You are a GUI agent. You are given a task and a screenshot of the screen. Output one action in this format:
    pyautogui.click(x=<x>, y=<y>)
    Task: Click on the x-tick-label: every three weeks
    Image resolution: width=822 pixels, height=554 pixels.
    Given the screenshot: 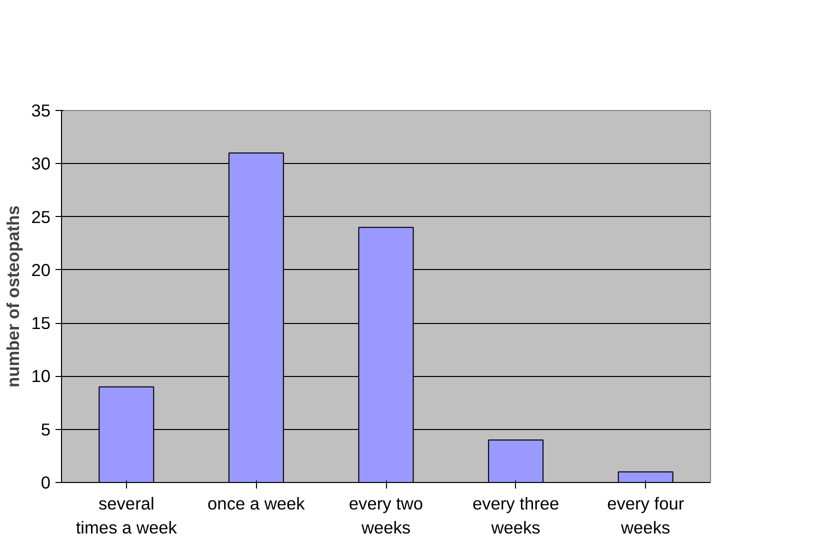 What is the action you would take?
    pyautogui.click(x=516, y=516)
    